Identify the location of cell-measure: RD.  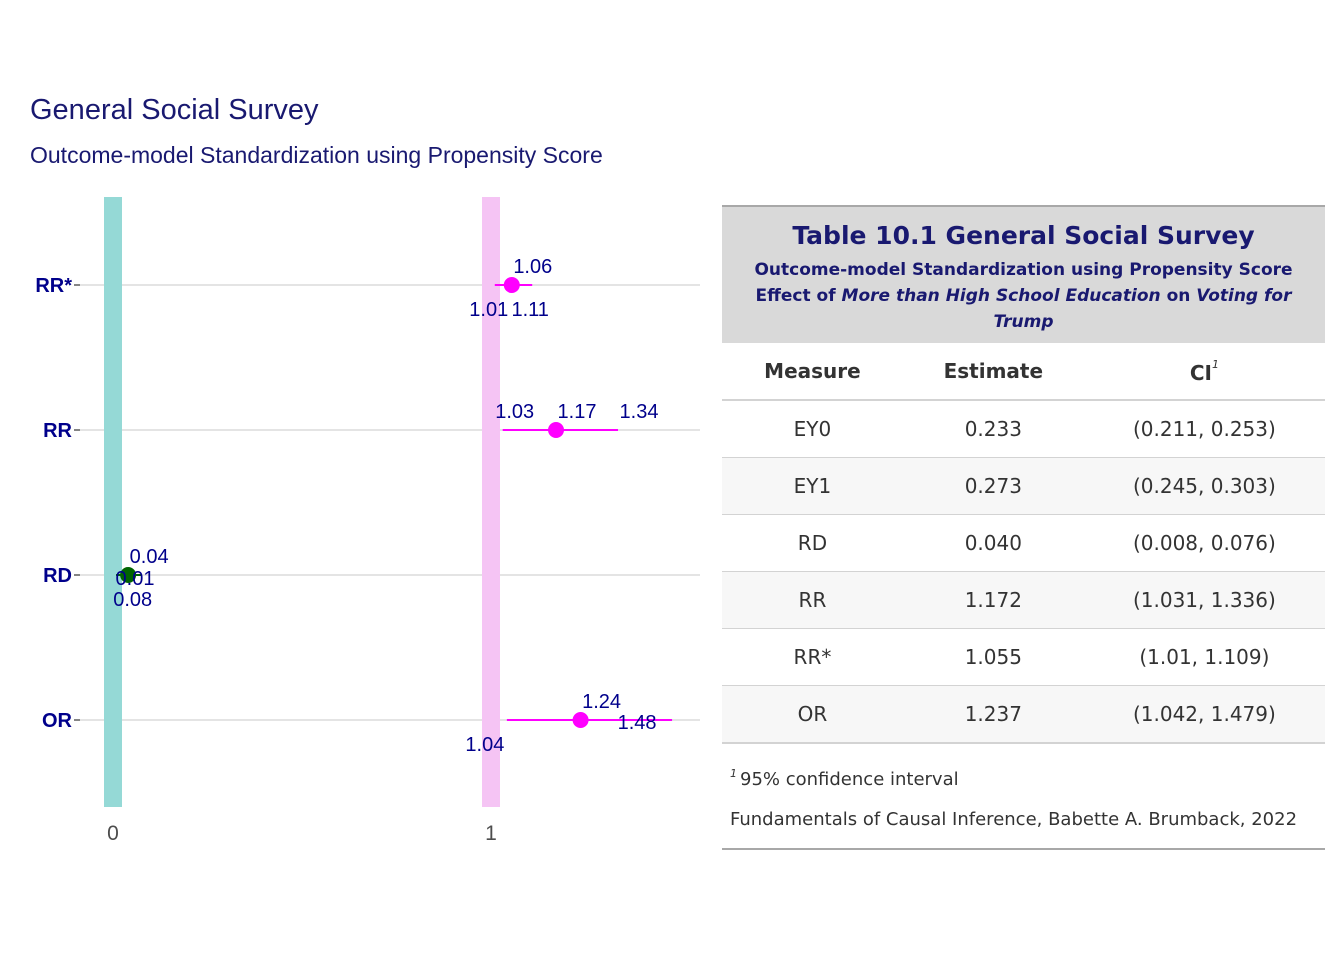
(812, 543).